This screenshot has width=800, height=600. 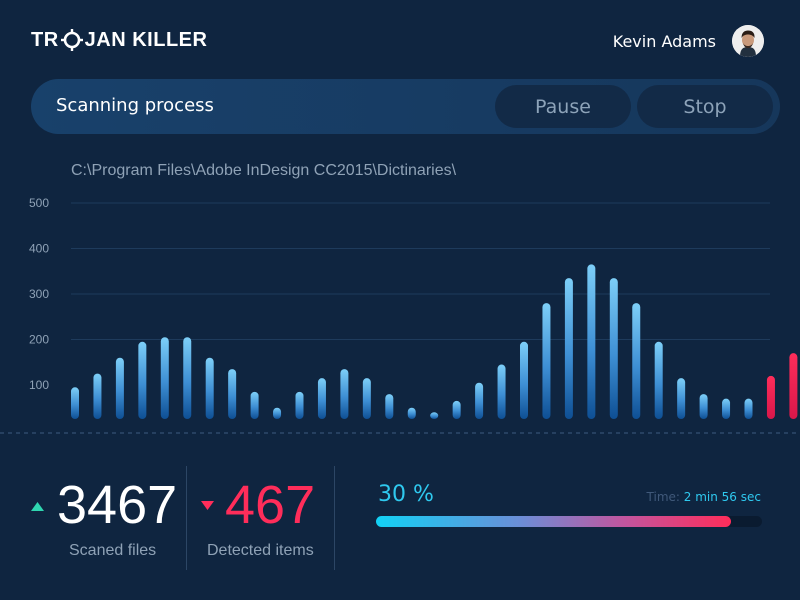 I want to click on arrow-down-icon, so click(x=207, y=505).